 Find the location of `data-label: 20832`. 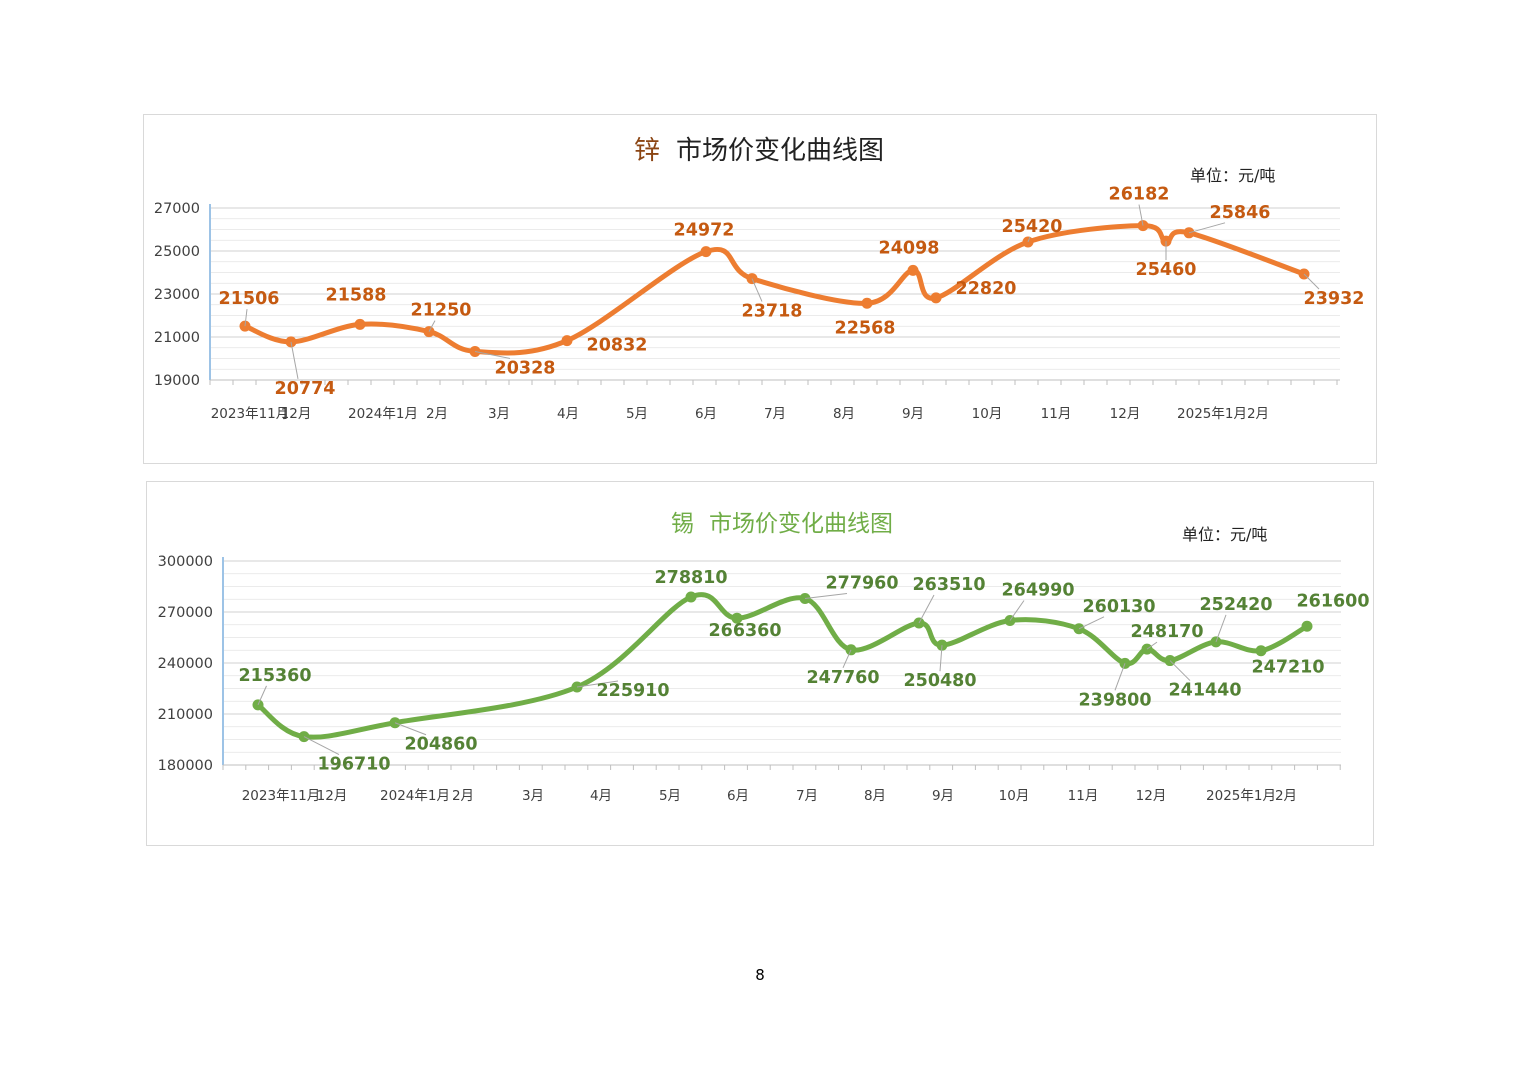

data-label: 20832 is located at coordinates (617, 346).